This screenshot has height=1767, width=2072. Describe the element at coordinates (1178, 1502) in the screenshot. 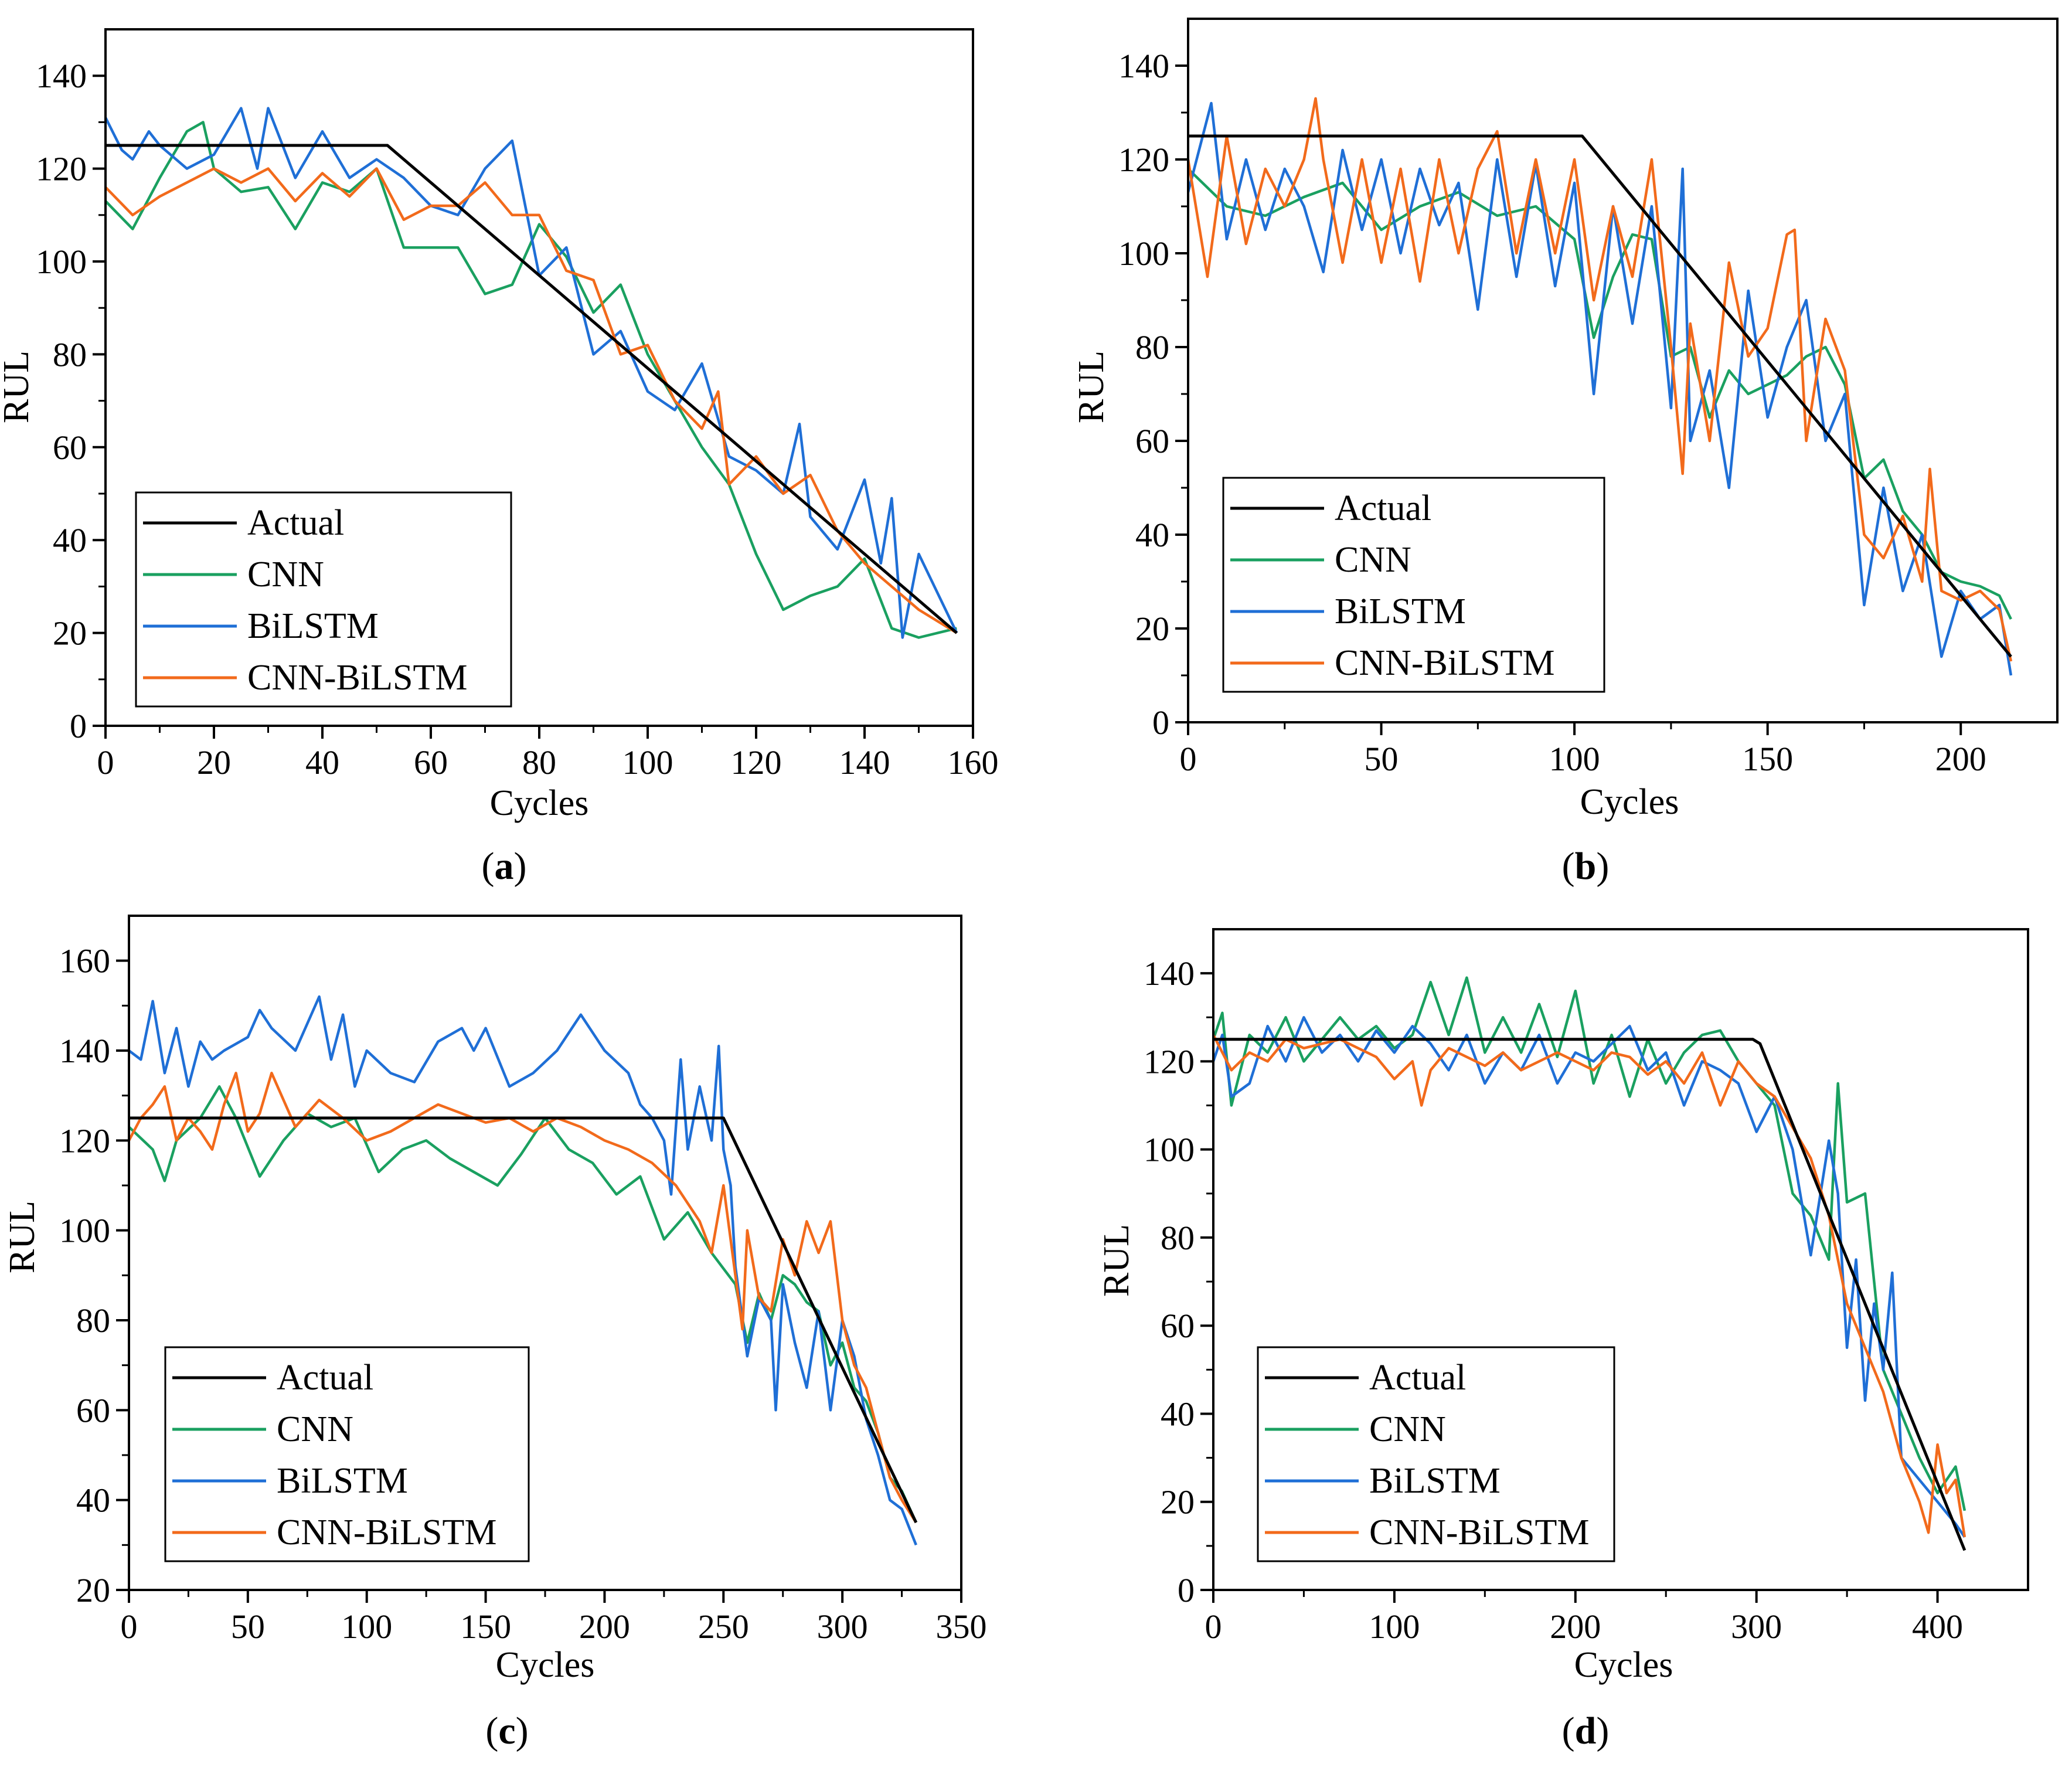

I see `y-tick-label-d-1: 20` at that location.